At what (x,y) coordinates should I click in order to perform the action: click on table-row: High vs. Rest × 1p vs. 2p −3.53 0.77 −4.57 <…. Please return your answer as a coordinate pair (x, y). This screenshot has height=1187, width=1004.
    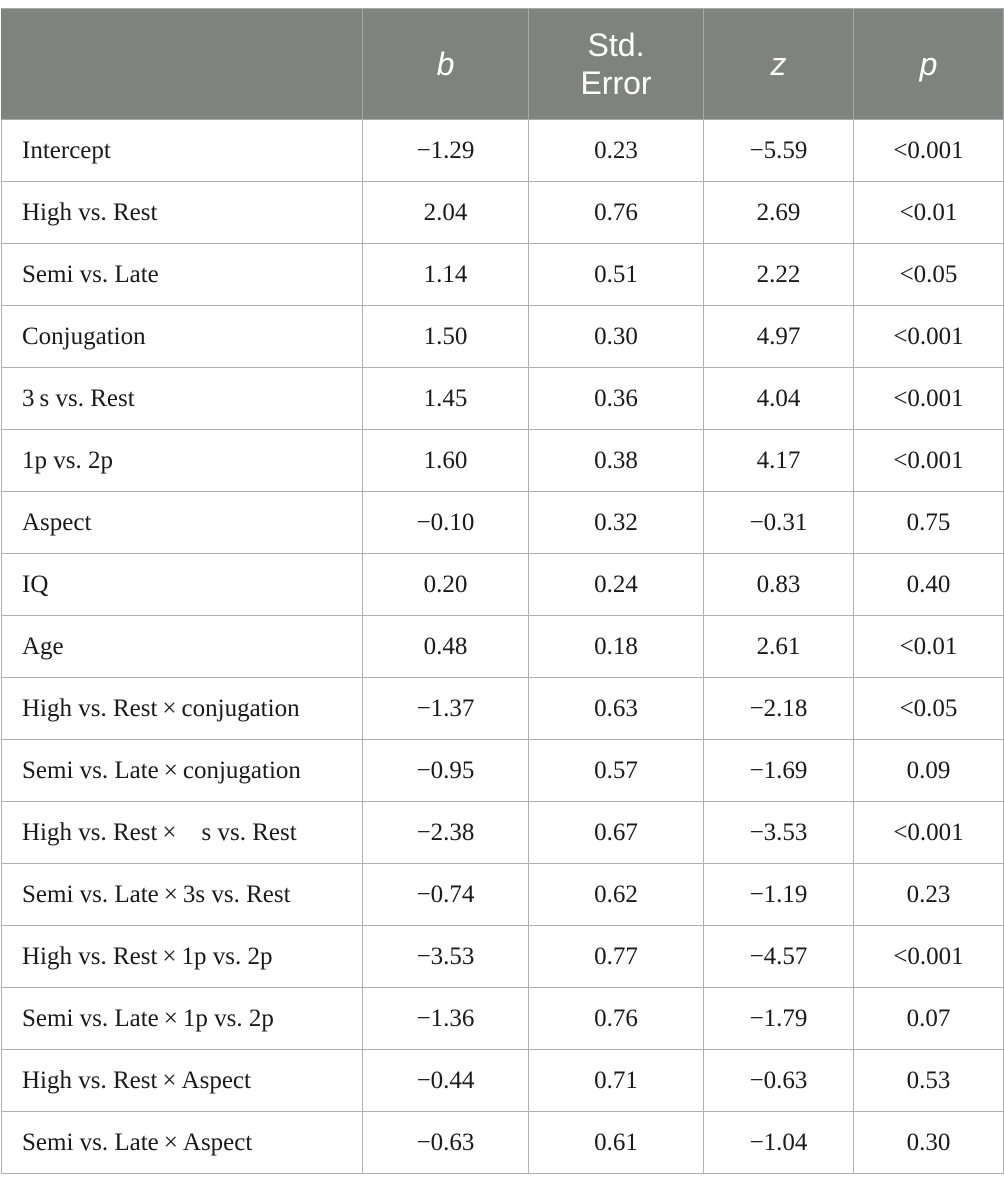
    Looking at the image, I should click on (502, 956).